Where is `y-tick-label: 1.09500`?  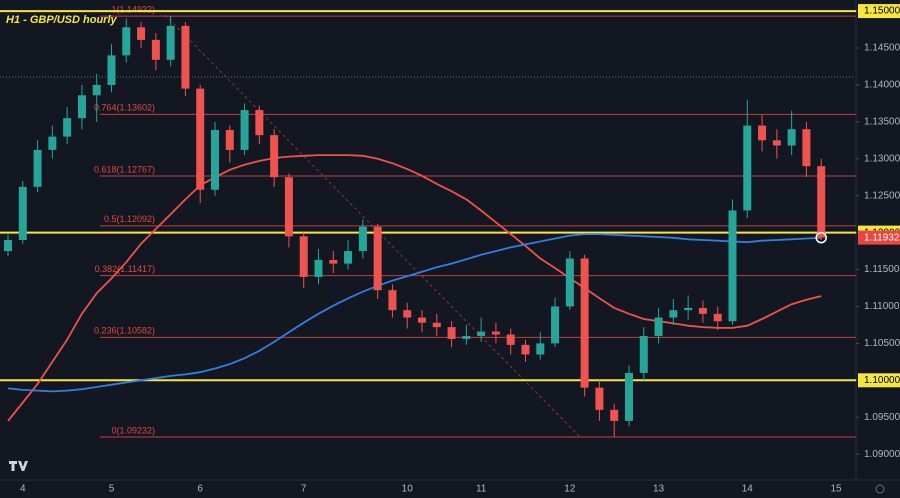 y-tick-label: 1.09500 is located at coordinates (882, 417).